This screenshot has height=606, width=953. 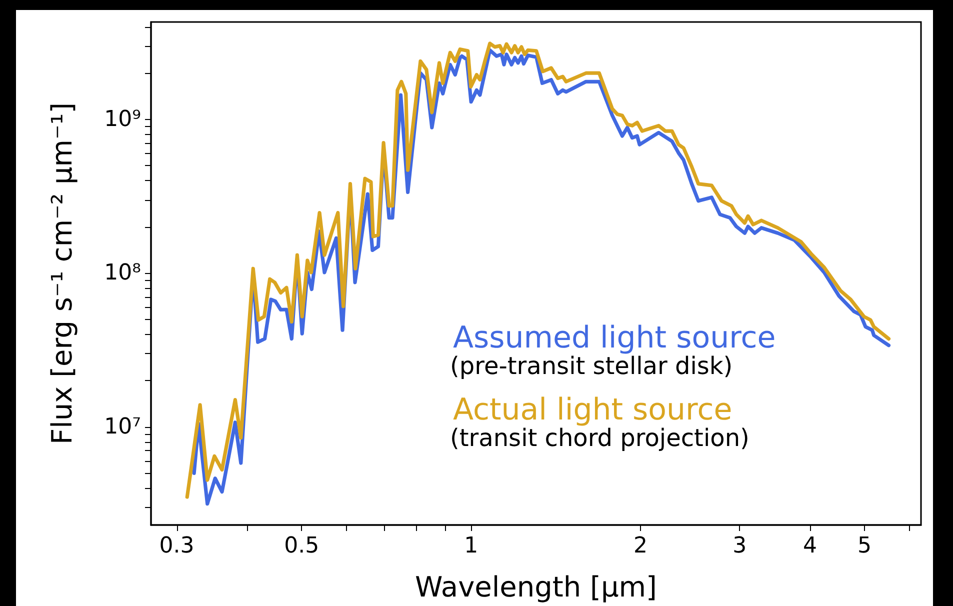 I want to click on x-axis-title: Wavelength [μm], so click(x=536, y=587).